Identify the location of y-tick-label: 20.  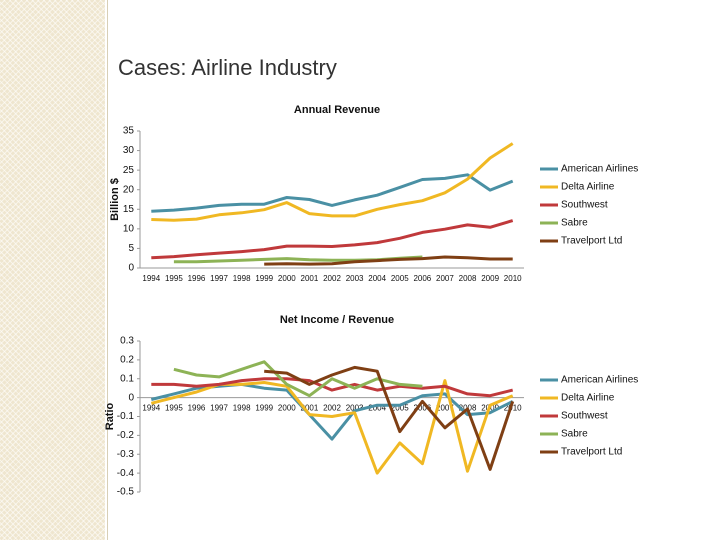
(129, 189).